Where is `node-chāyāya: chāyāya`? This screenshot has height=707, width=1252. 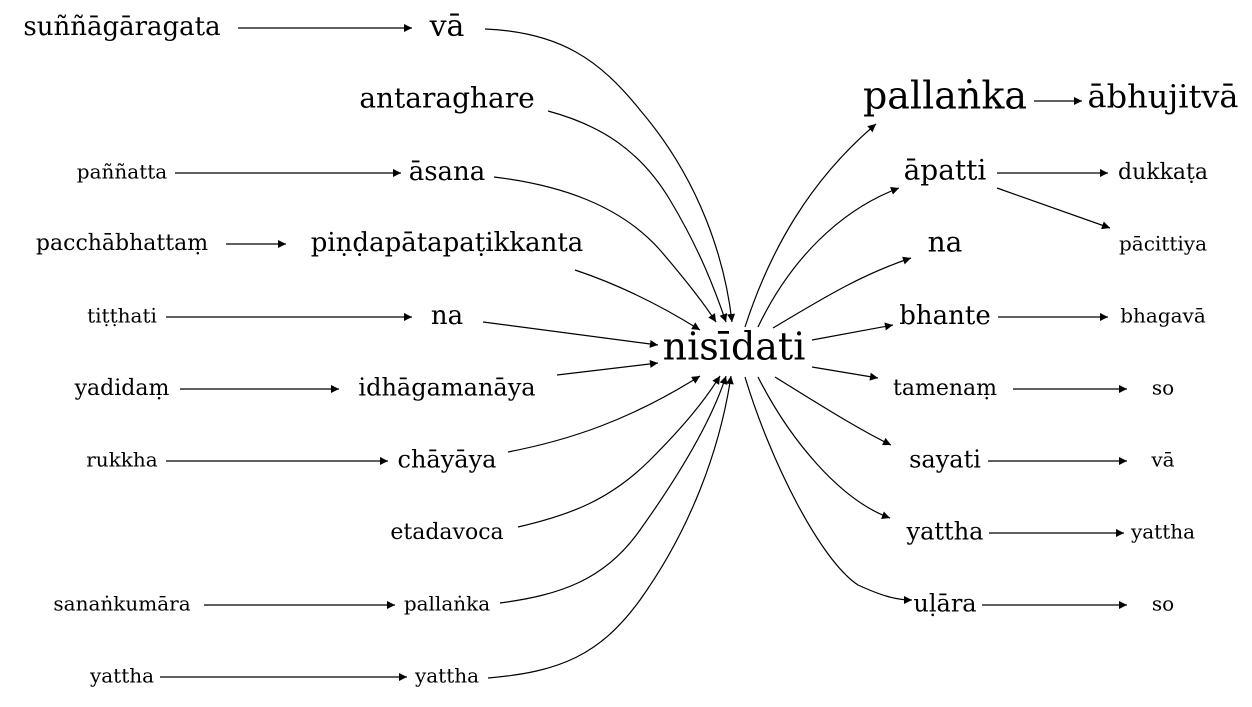 node-chāyāya: chāyāya is located at coordinates (447, 460).